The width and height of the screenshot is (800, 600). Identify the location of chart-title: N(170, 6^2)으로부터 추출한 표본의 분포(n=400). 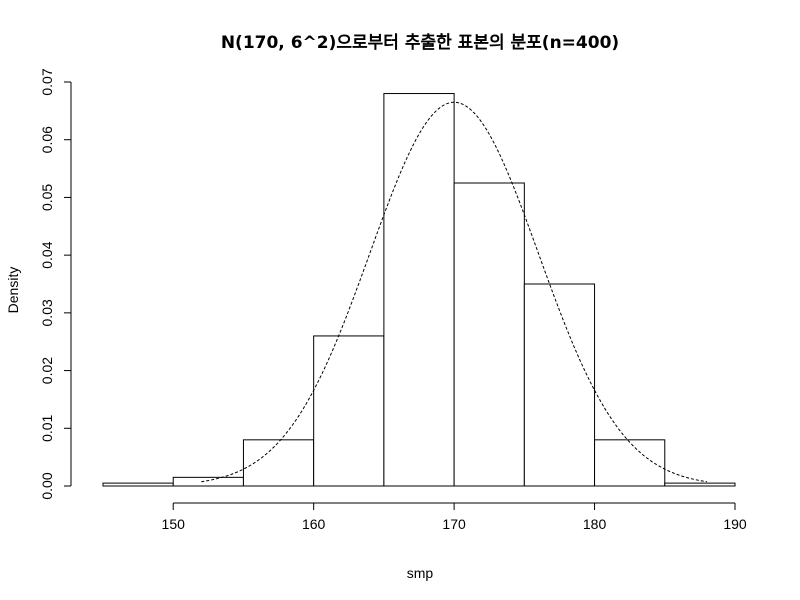
(420, 43).